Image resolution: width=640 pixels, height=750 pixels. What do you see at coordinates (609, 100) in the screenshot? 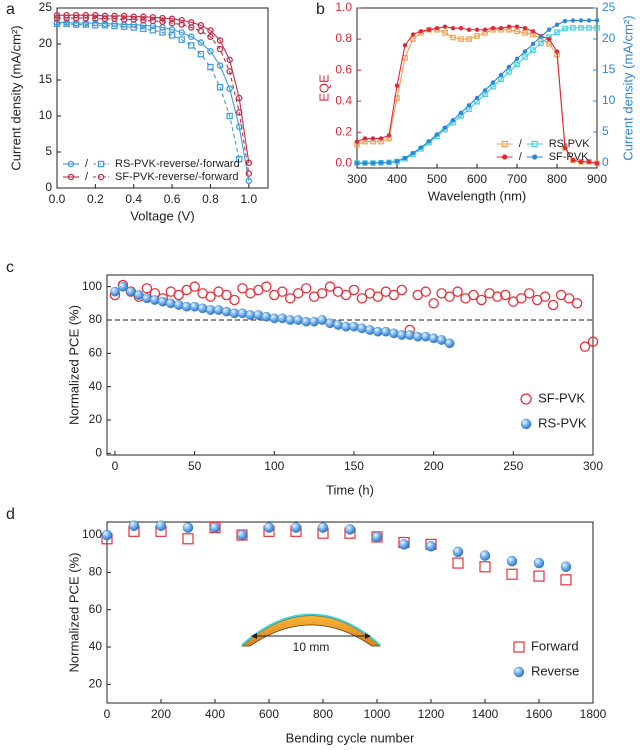
I see `y2-tick-label: 10` at bounding box center [609, 100].